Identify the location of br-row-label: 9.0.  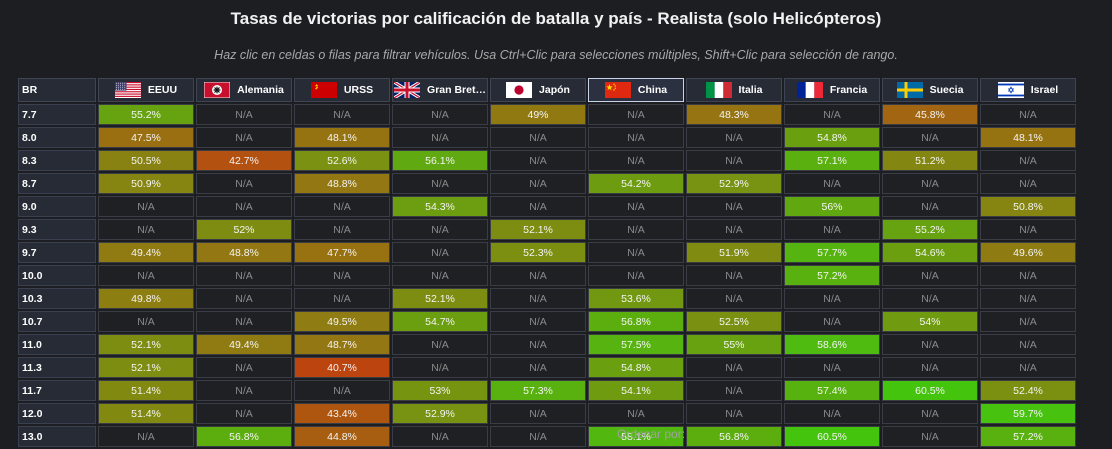
(57, 206).